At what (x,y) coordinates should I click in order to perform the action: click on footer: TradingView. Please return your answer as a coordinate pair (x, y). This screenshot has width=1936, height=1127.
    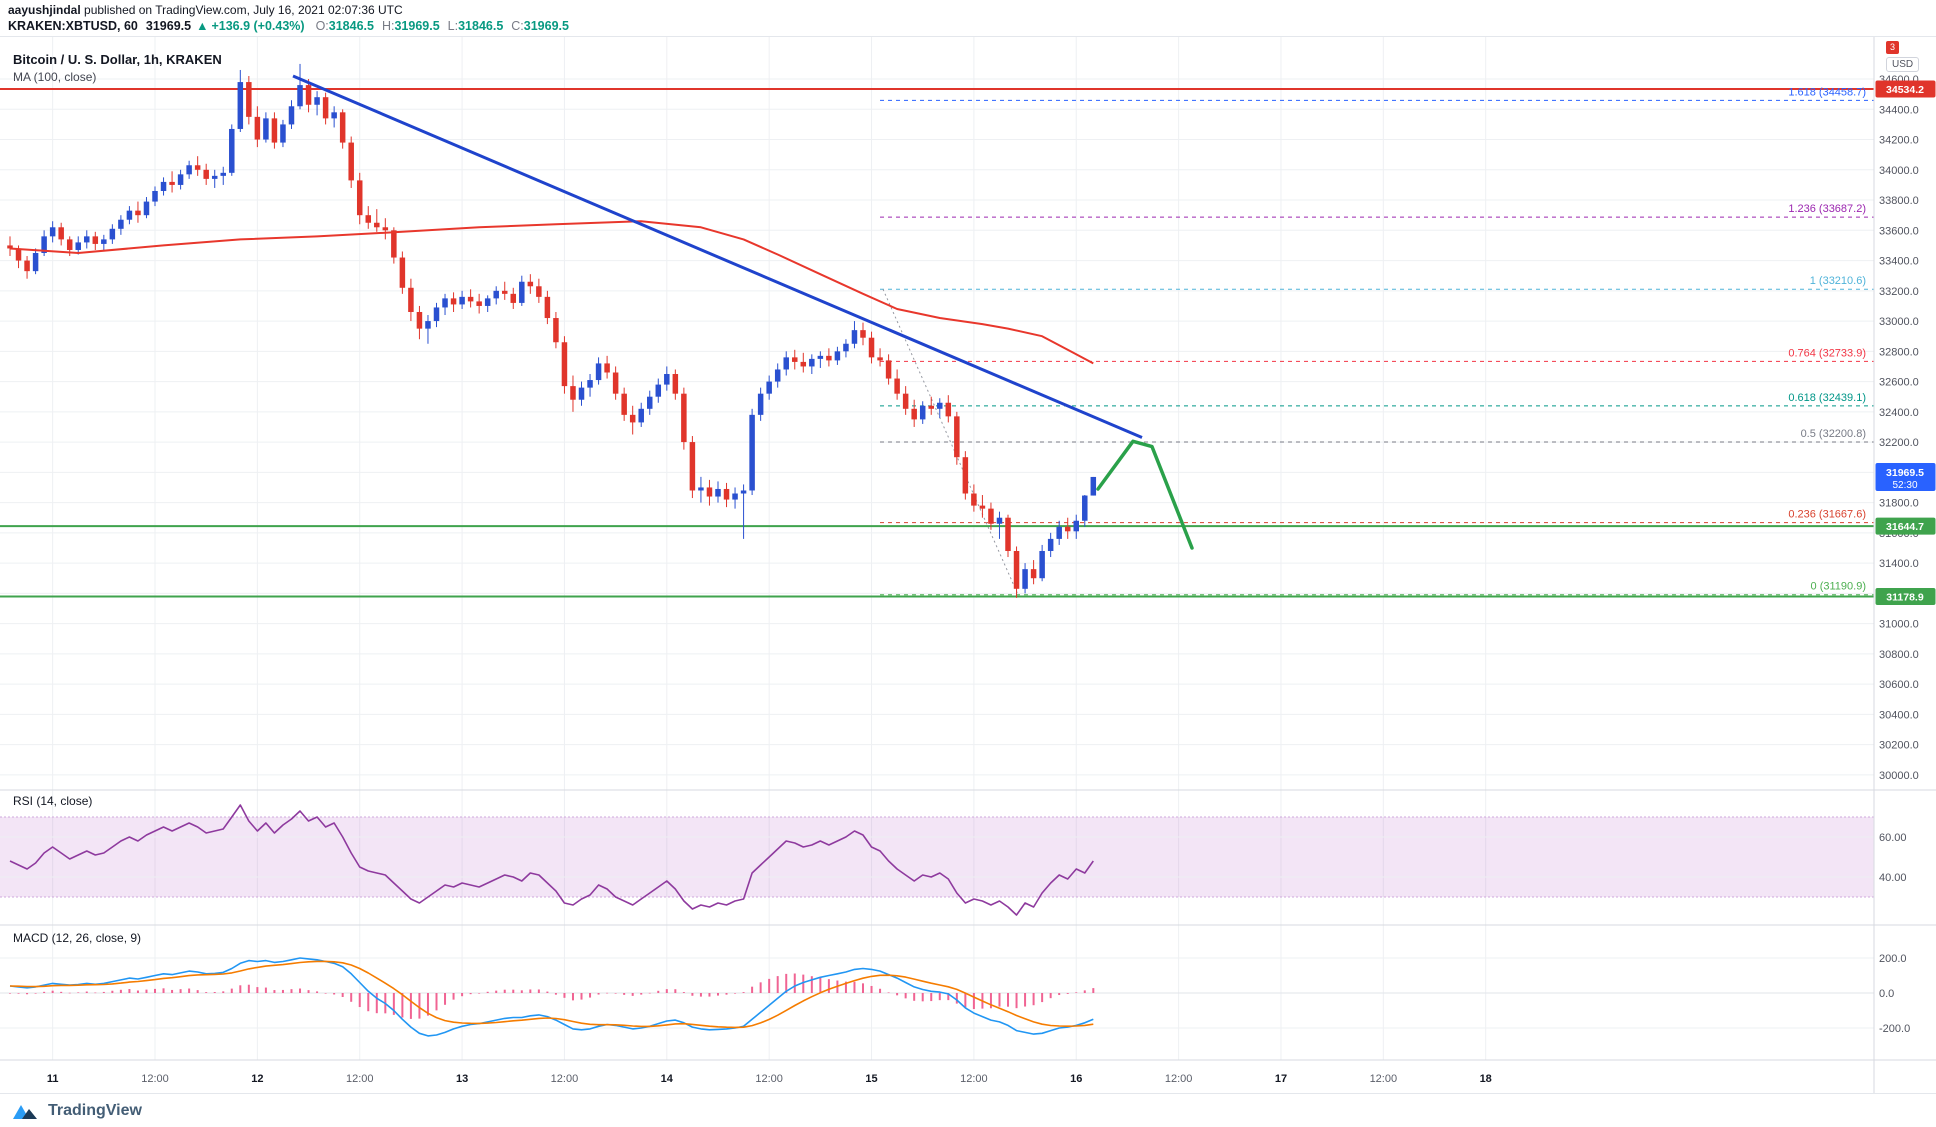
    Looking at the image, I should click on (968, 1110).